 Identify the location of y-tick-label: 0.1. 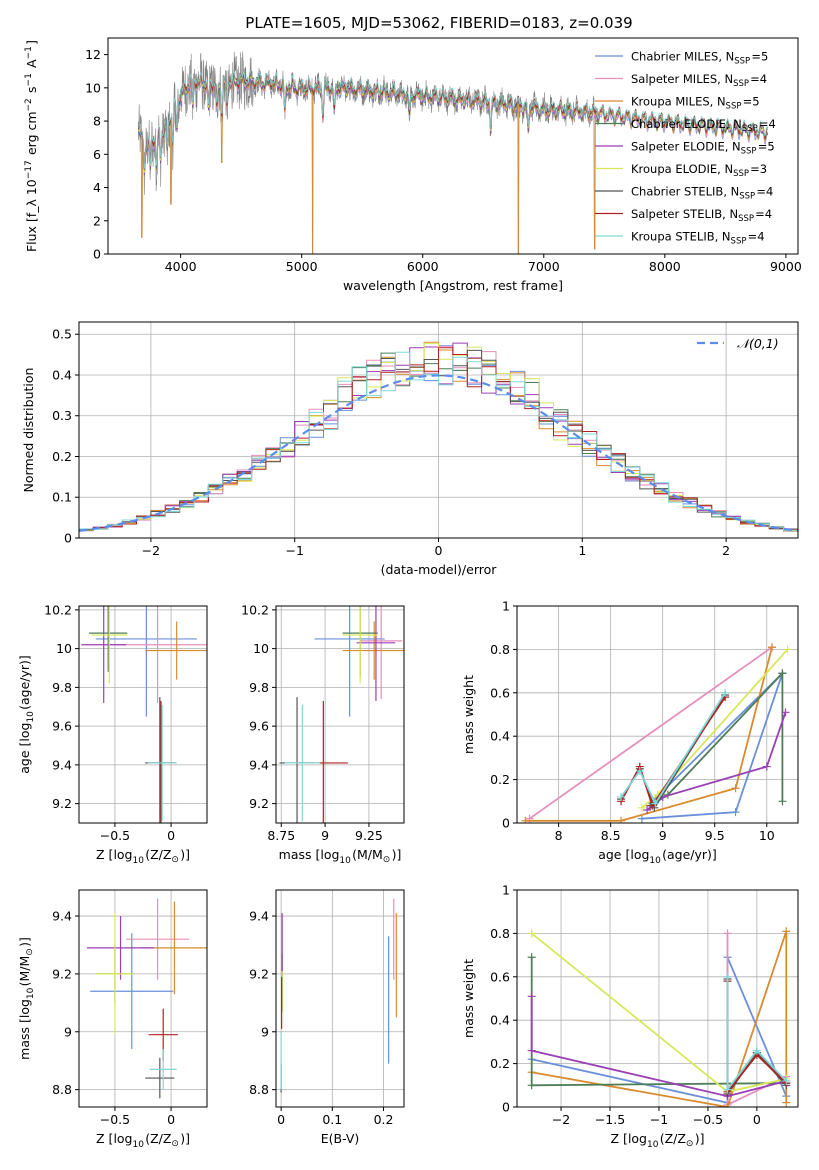
(62, 497).